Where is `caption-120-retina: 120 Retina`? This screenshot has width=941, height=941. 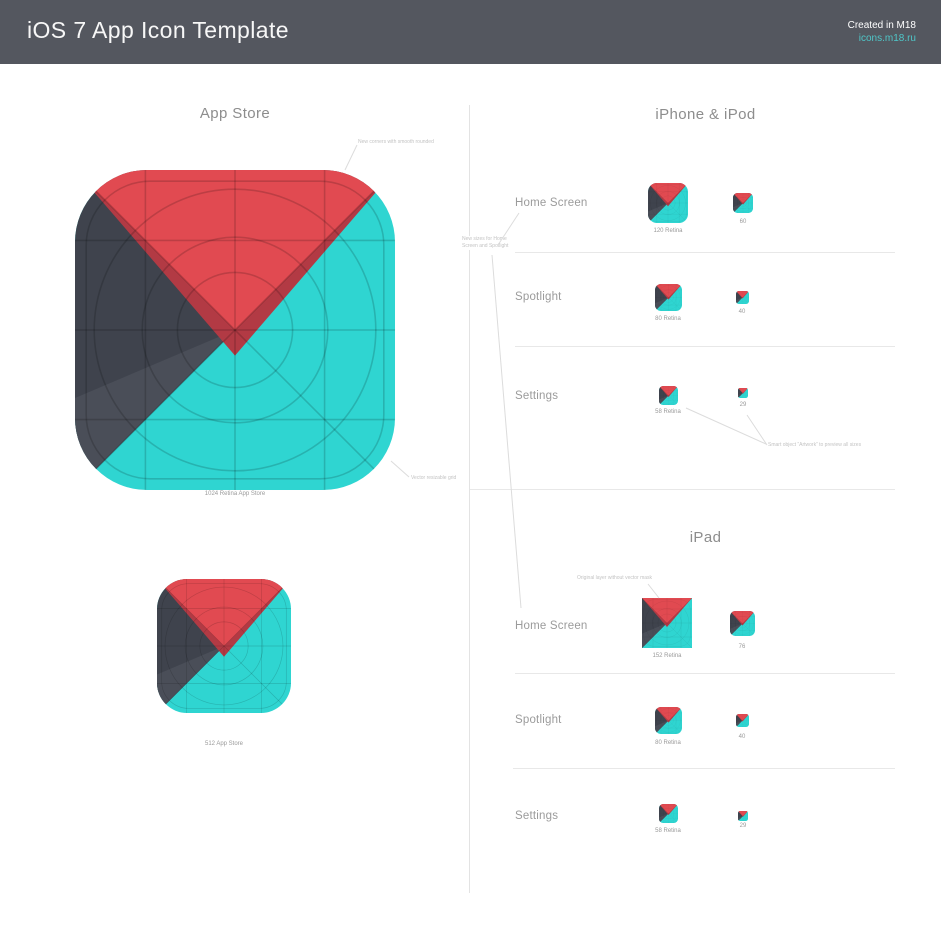 caption-120-retina: 120 Retina is located at coordinates (668, 231).